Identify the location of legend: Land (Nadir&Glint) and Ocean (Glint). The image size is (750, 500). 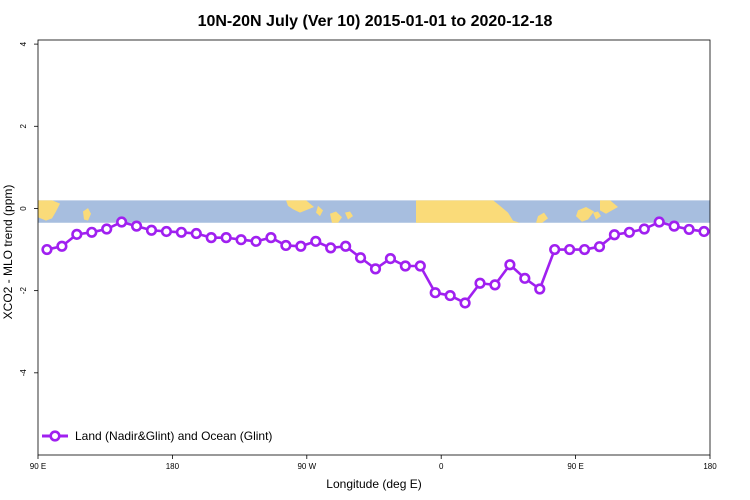
(157, 436).